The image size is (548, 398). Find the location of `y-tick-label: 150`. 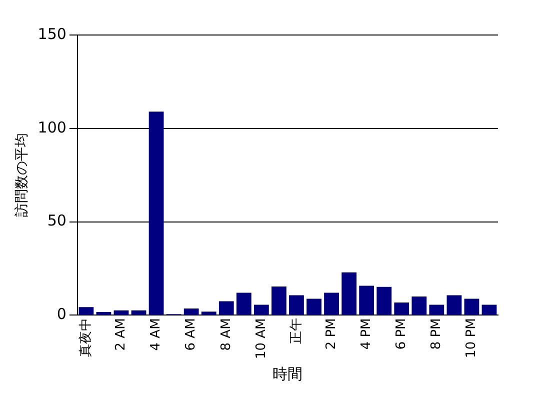

y-tick-label: 150 is located at coordinates (52, 33).